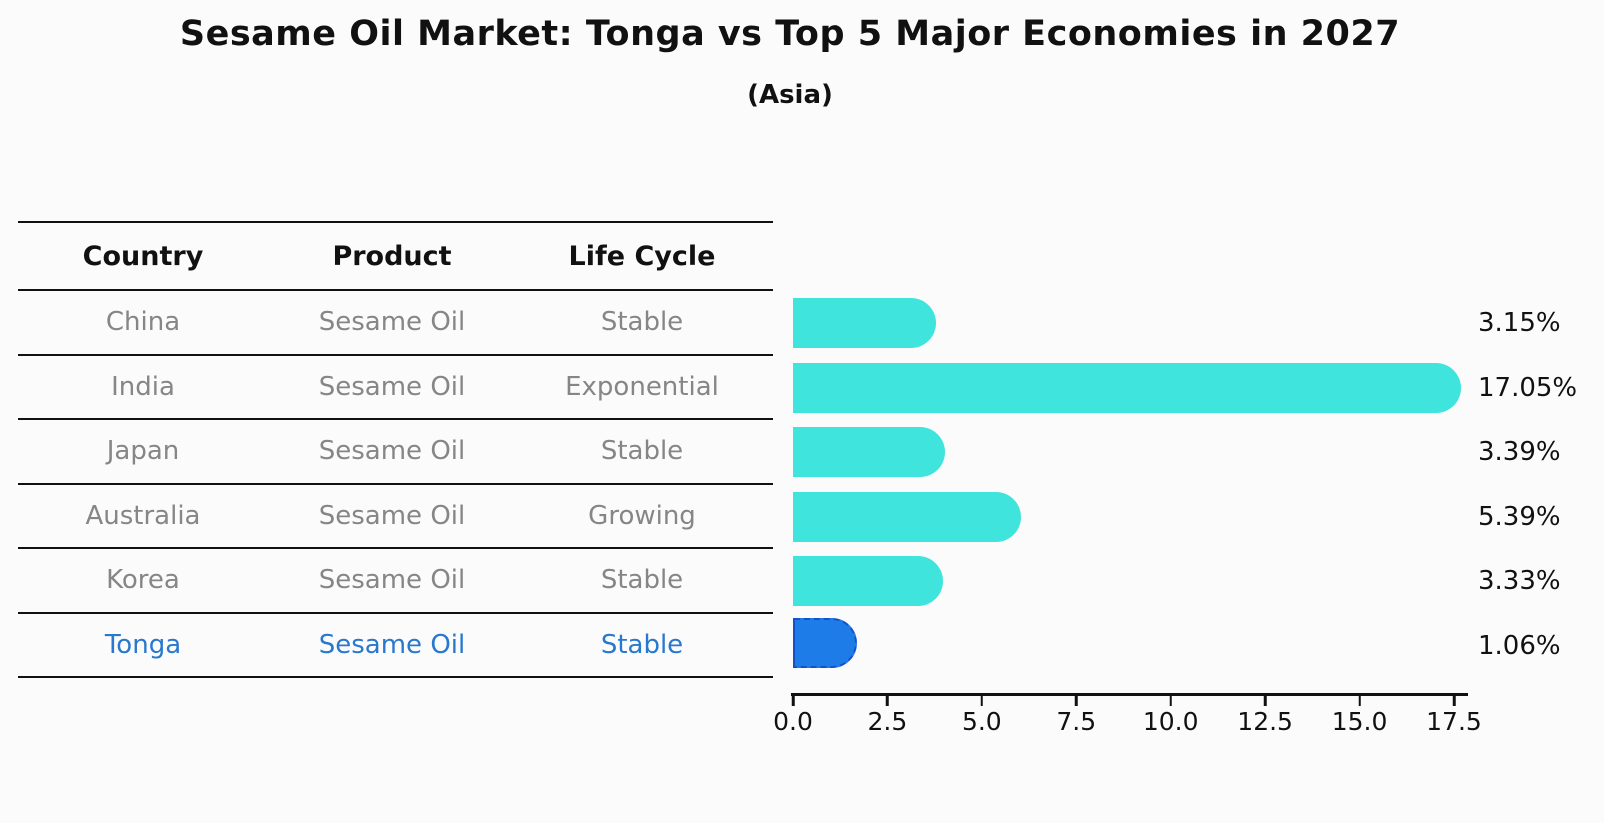 Image resolution: width=1604 pixels, height=823 pixels. I want to click on value-label: 3.15%, so click(1519, 323).